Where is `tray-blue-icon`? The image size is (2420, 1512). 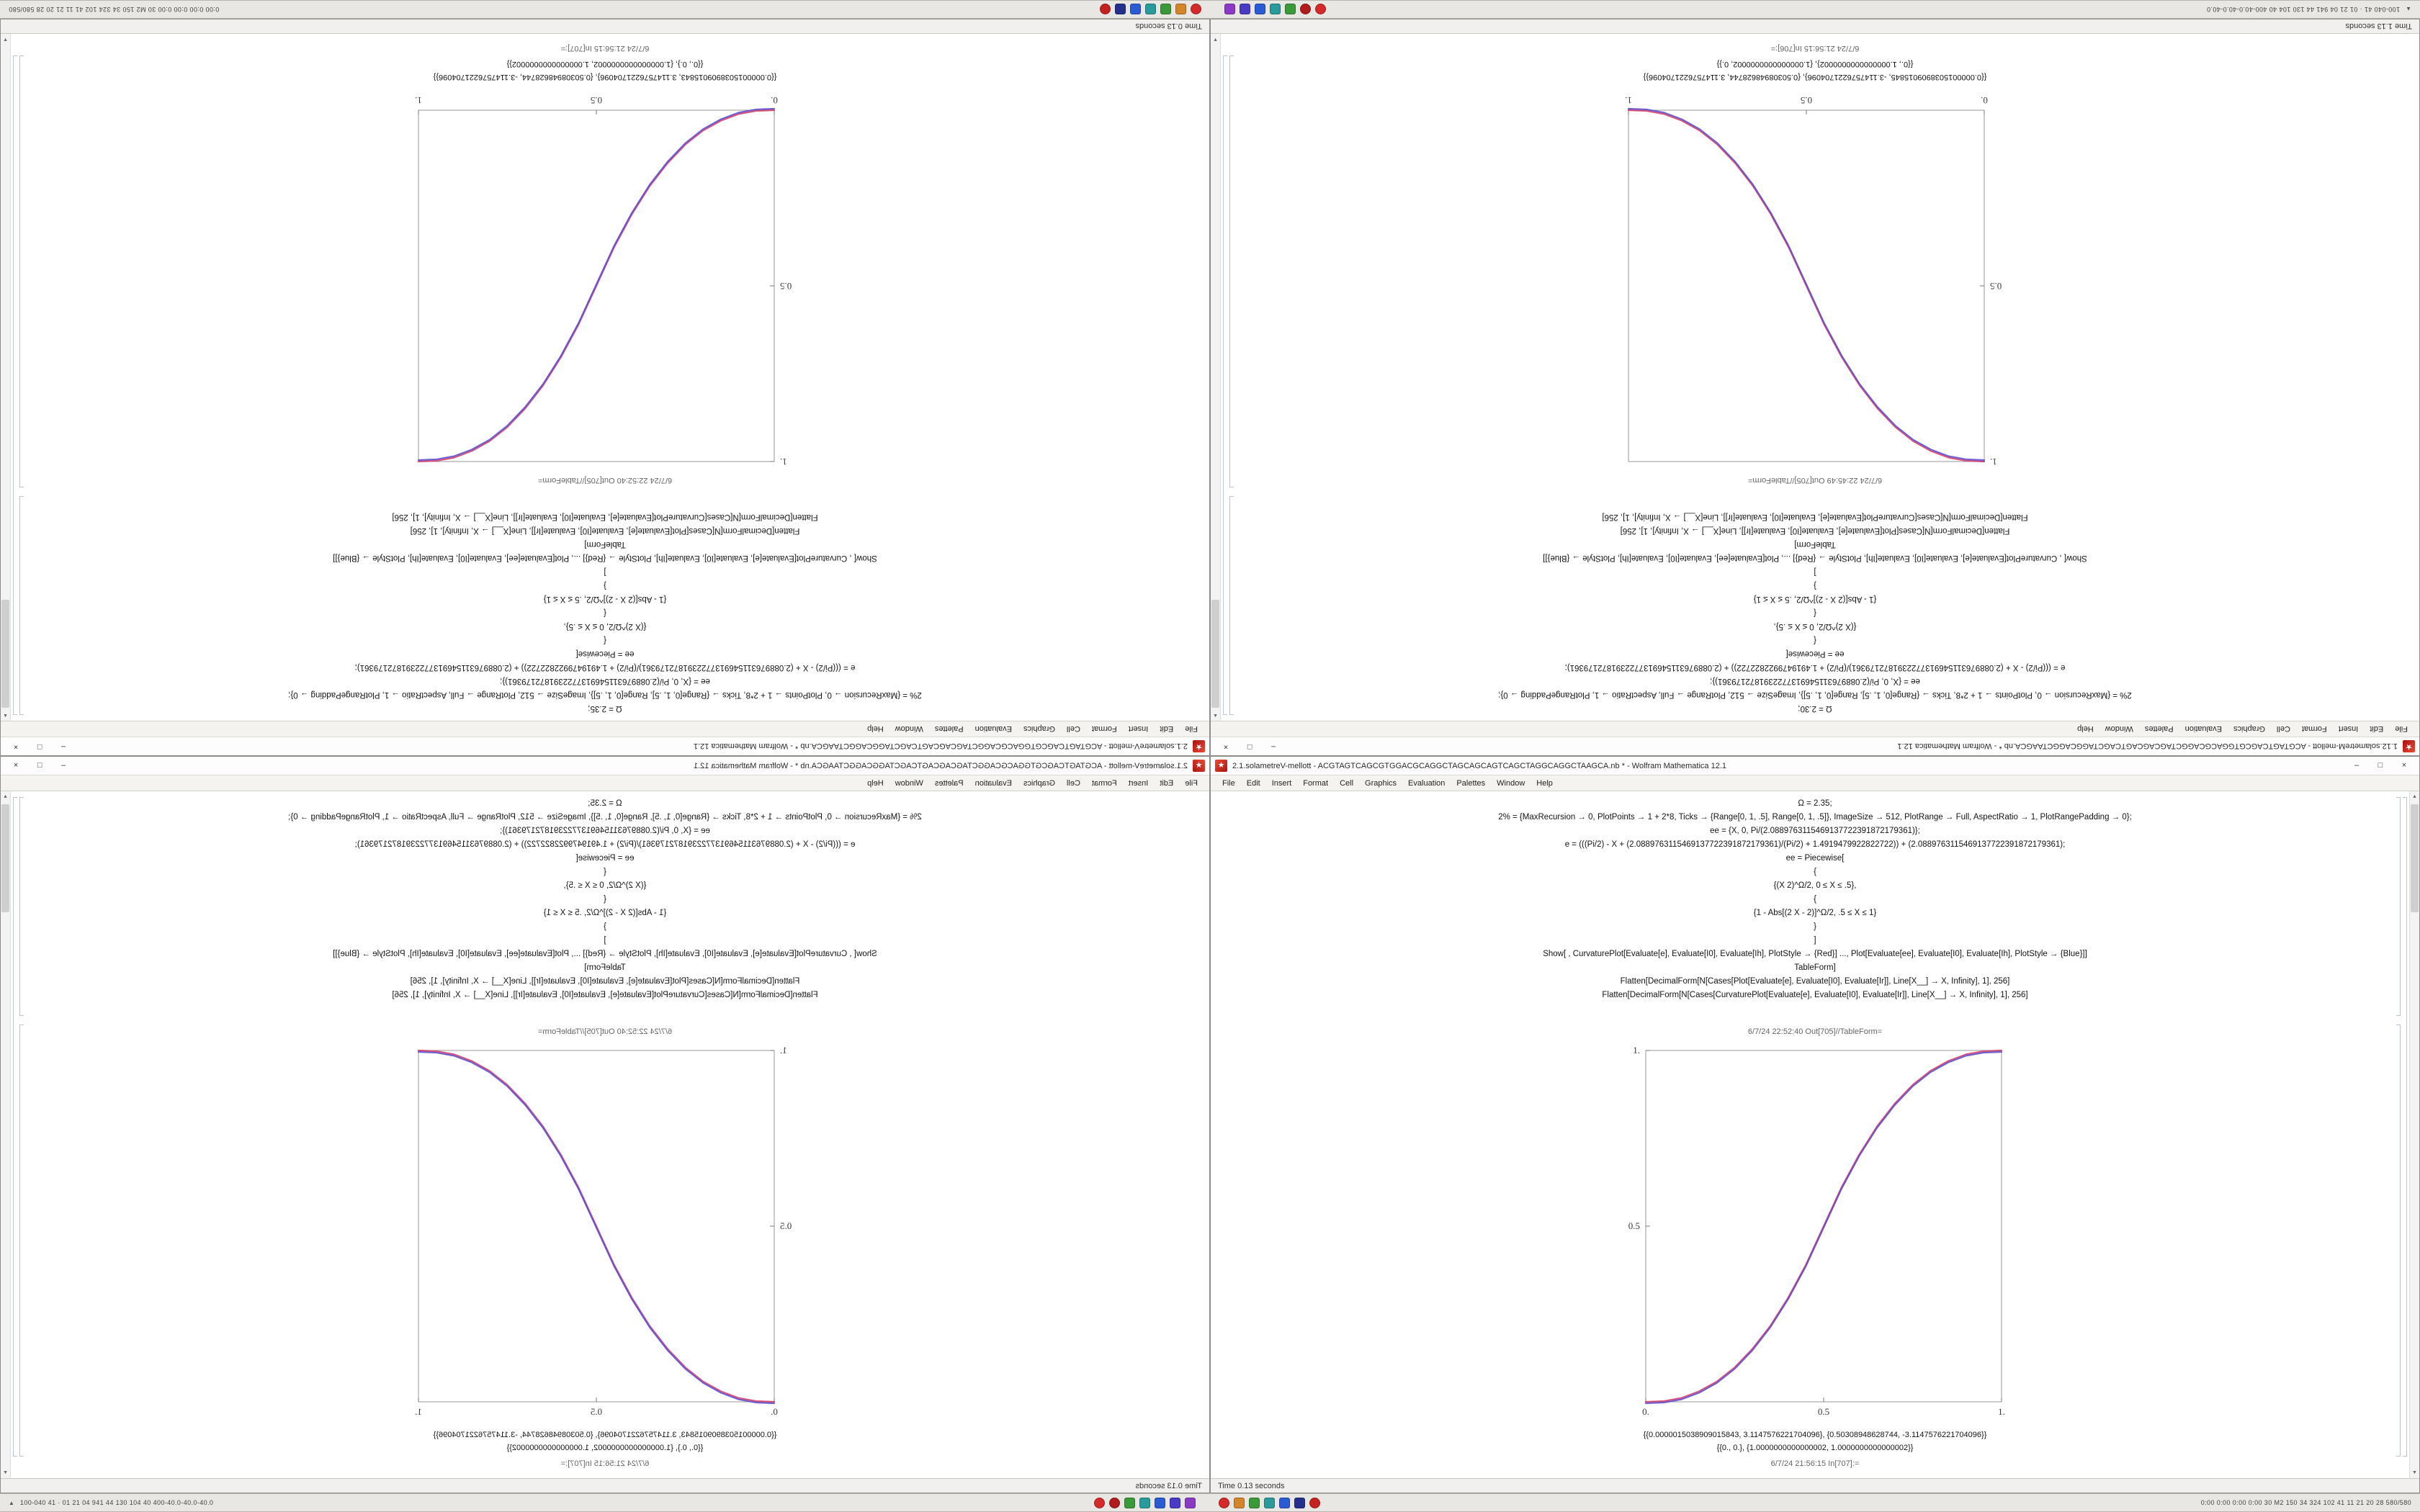
tray-blue-icon is located at coordinates (1160, 1502).